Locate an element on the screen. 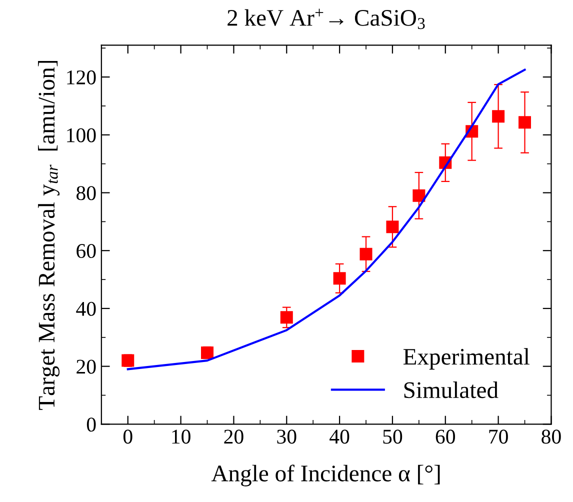 This screenshot has width=573, height=502. y-tick-label: 60 is located at coordinates (86, 251).